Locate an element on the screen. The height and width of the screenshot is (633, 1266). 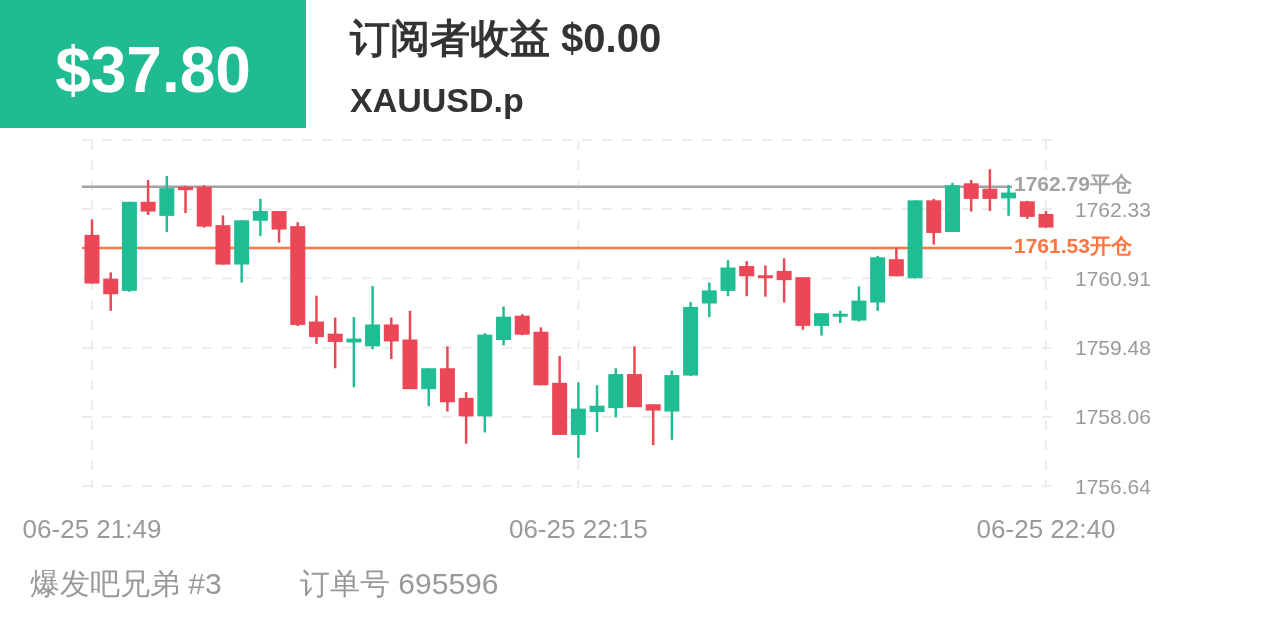
text: $37.80 is located at coordinates (153, 70).